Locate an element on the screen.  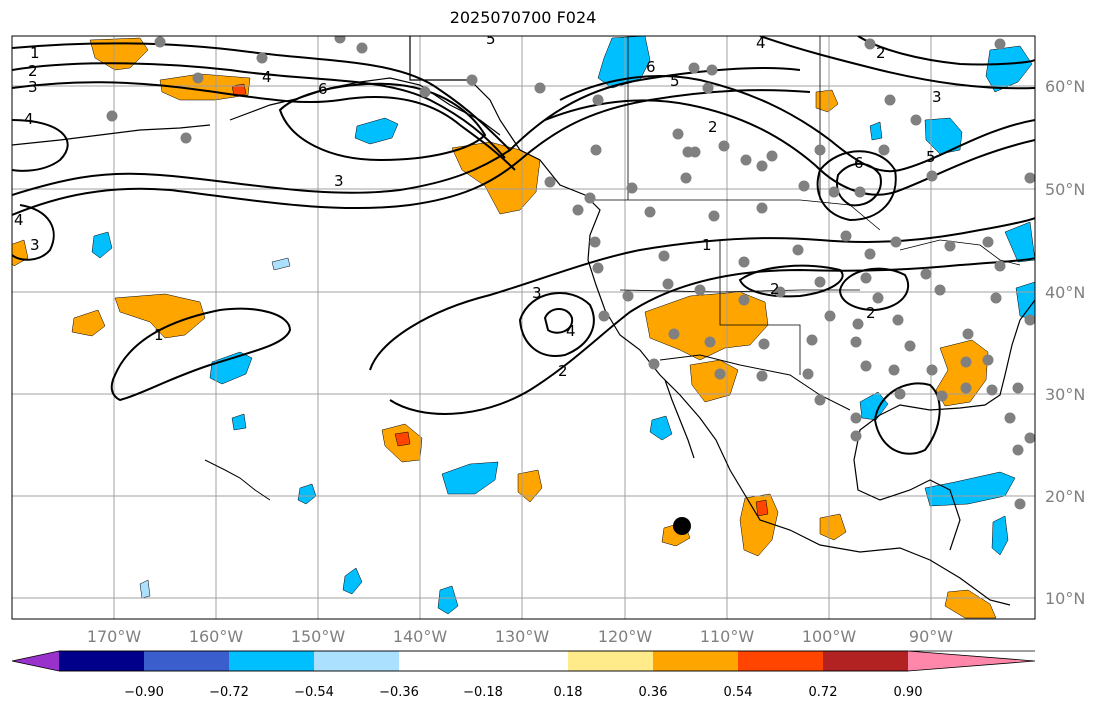
lat-tick-label: 40°N is located at coordinates (1065, 292).